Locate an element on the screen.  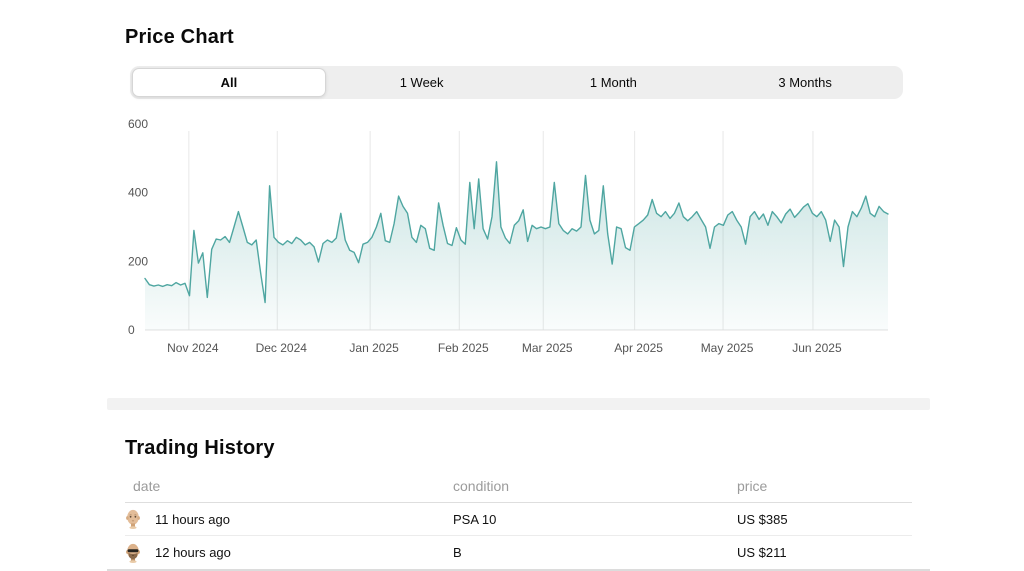
table-row: 11 hours ago PSA 10 US $385 is located at coordinates (518, 519).